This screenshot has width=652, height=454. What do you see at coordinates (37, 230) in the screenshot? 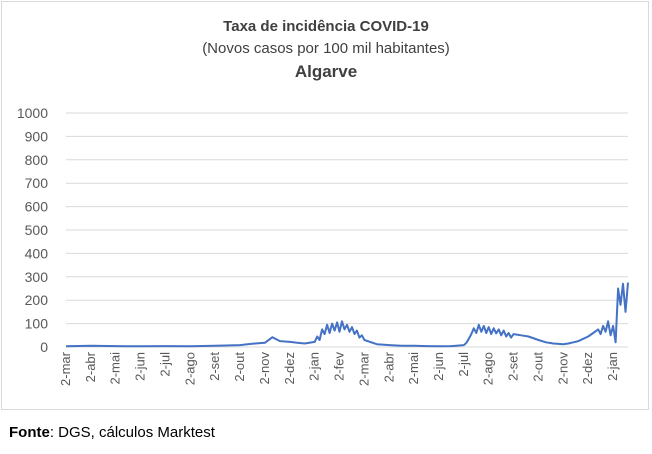
I see `y-tick-label: 500` at bounding box center [37, 230].